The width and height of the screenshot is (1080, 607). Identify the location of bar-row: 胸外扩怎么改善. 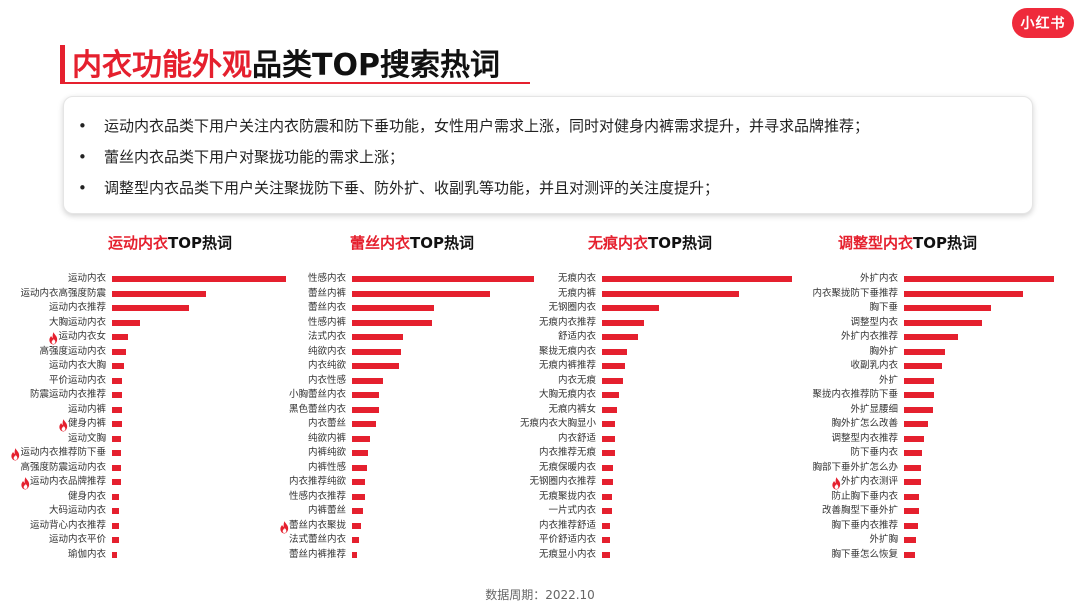
(923, 424).